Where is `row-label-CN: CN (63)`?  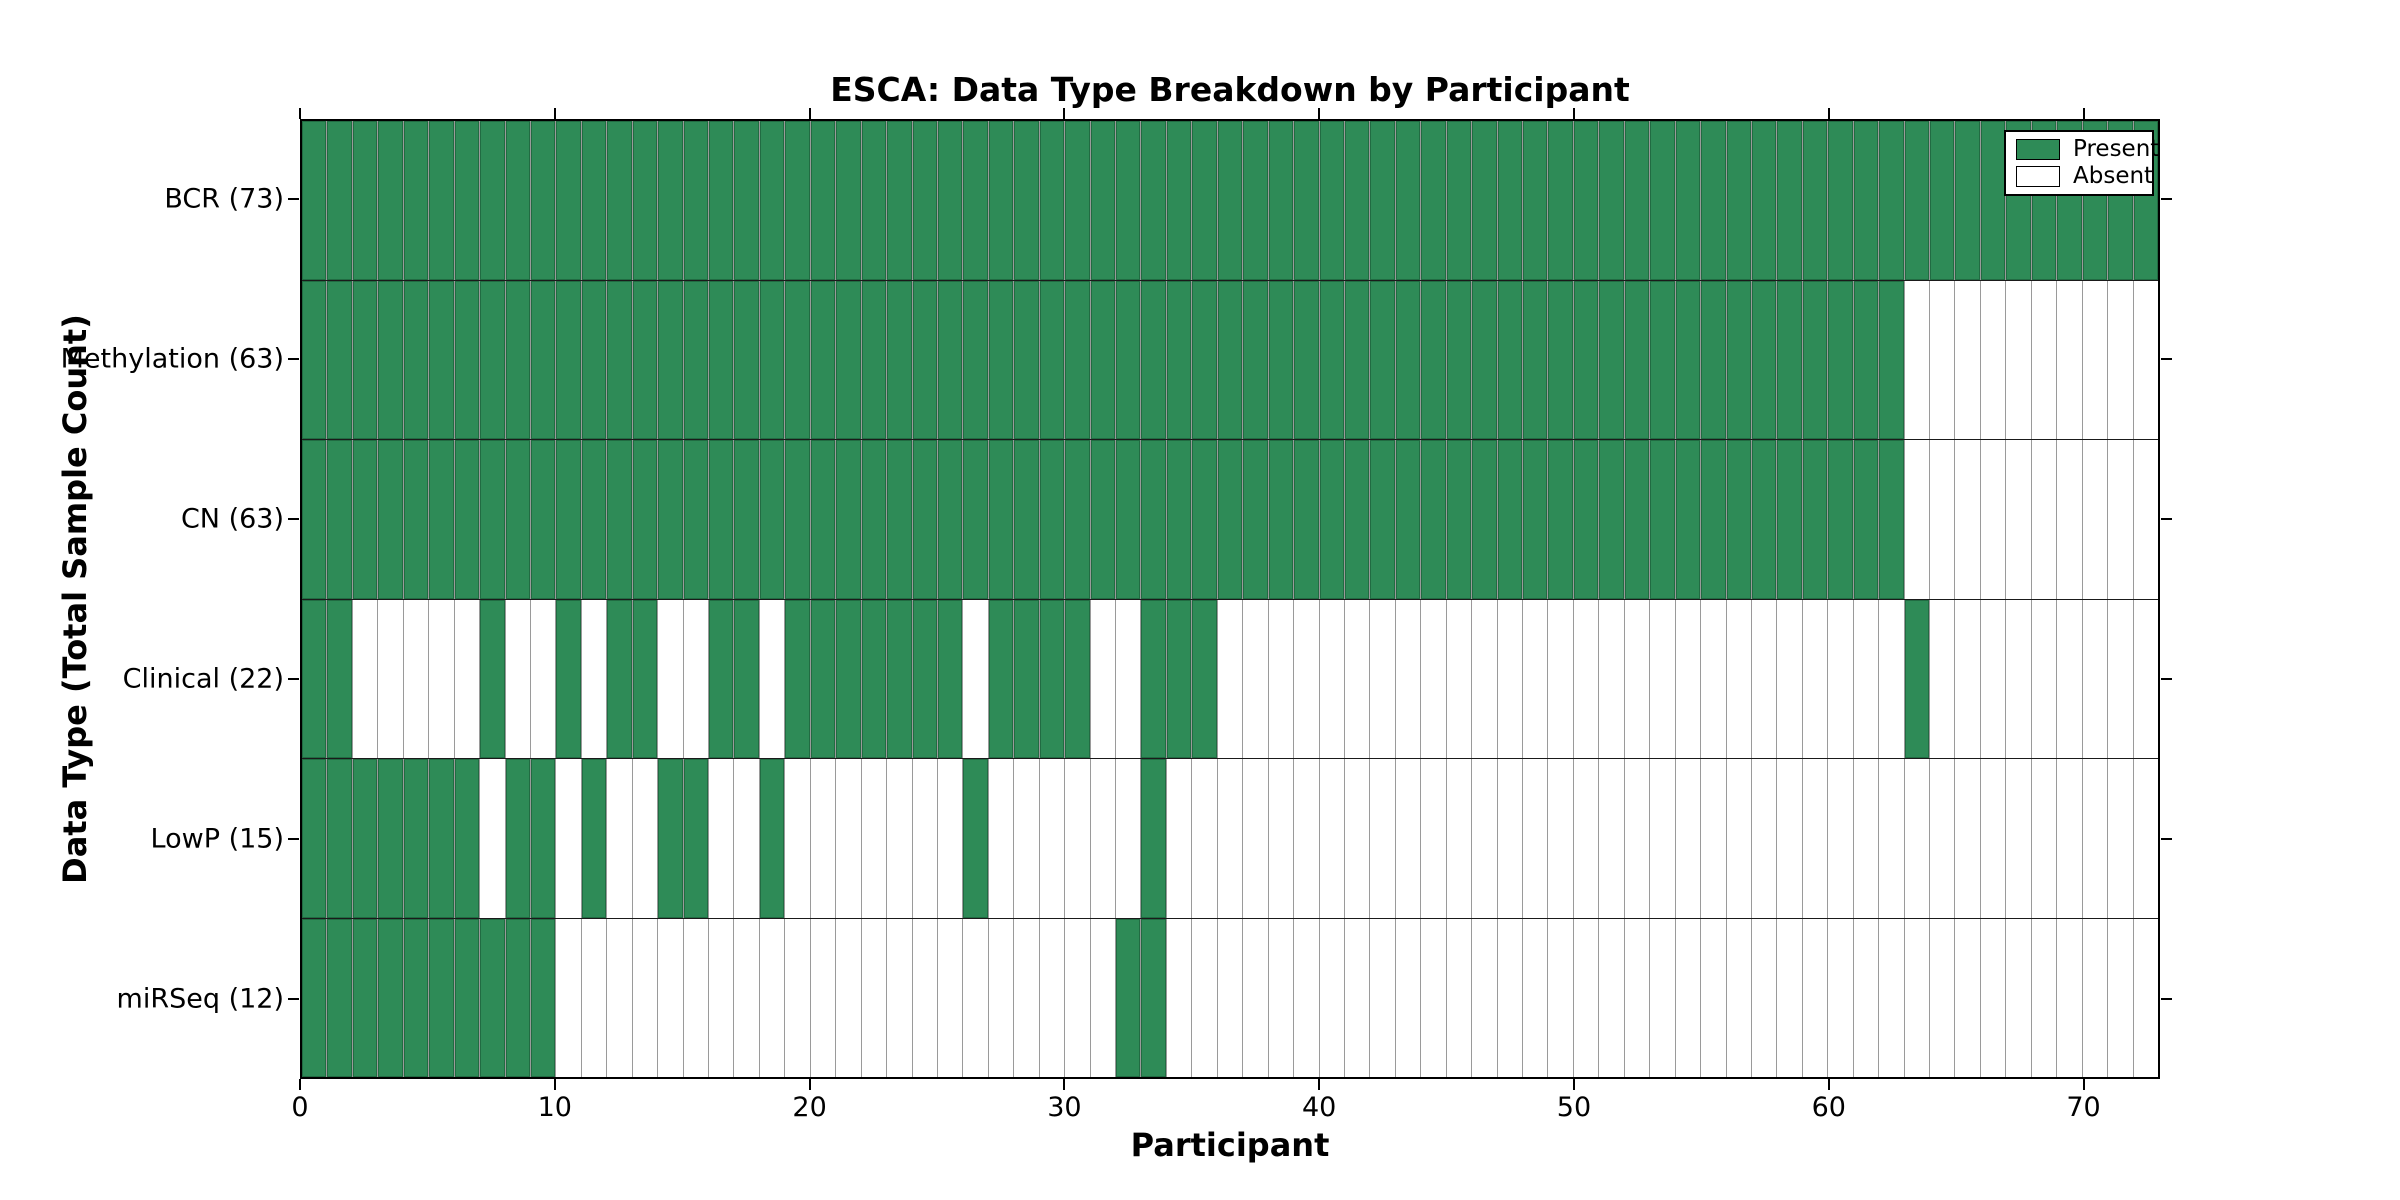 row-label-CN: CN (63) is located at coordinates (232, 519).